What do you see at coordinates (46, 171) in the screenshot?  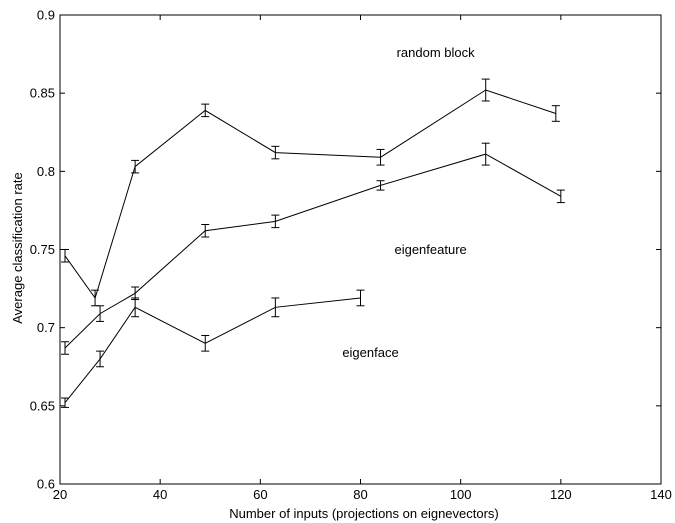 I see `y-tick-label: 0.8` at bounding box center [46, 171].